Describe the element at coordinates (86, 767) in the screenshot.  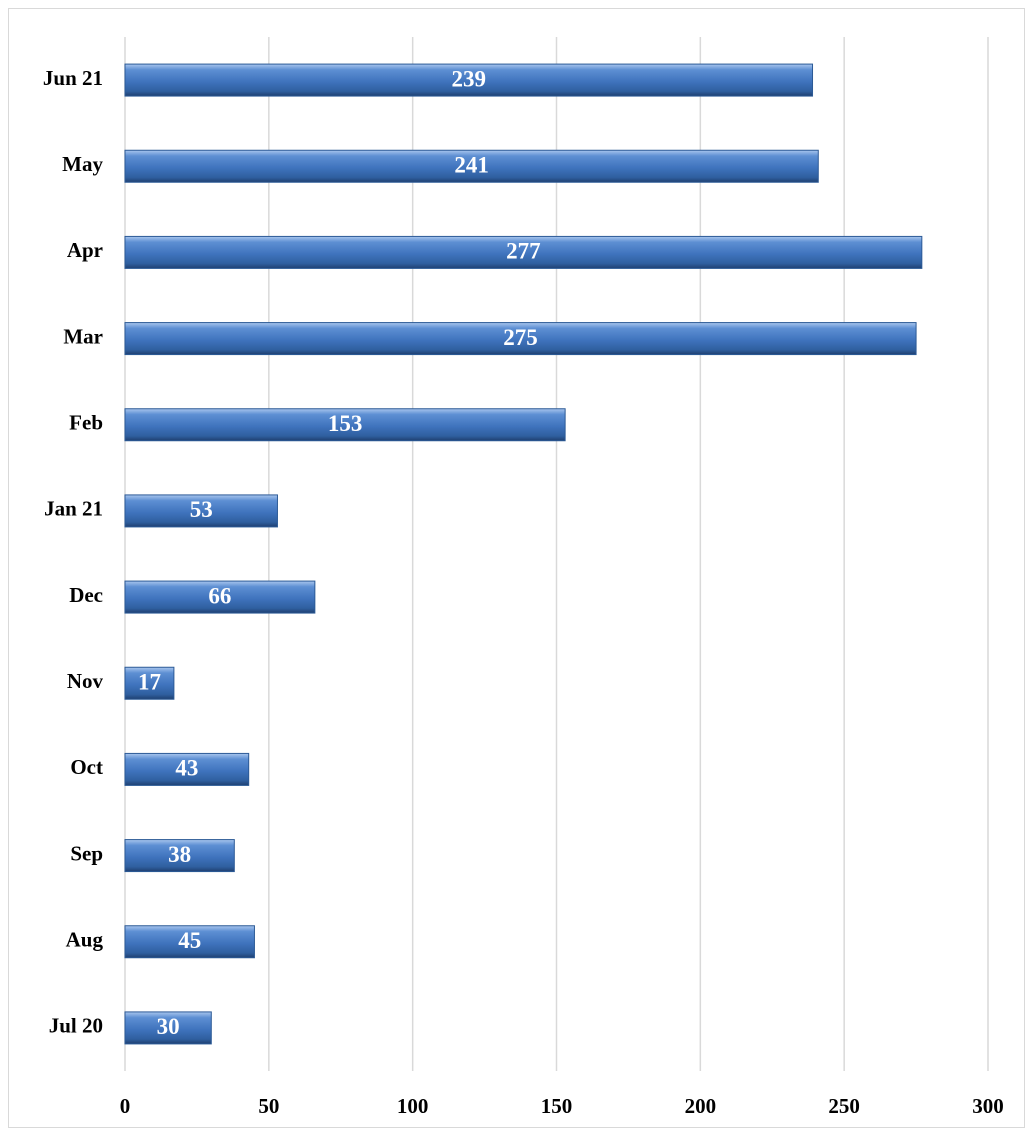
I see `y-tick-label: Oct` at that location.